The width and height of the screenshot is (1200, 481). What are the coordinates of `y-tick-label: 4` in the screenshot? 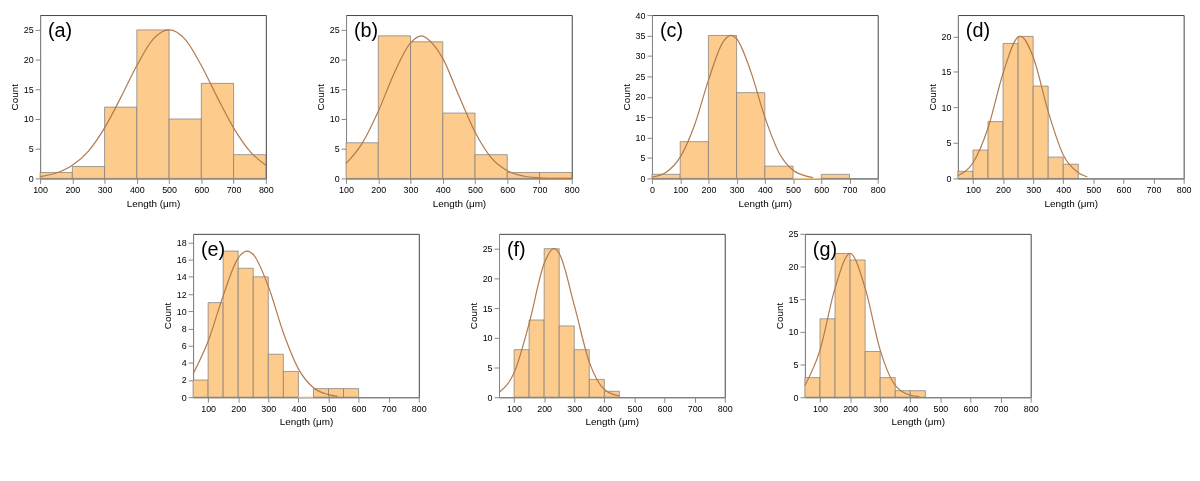 It's located at (184, 363).